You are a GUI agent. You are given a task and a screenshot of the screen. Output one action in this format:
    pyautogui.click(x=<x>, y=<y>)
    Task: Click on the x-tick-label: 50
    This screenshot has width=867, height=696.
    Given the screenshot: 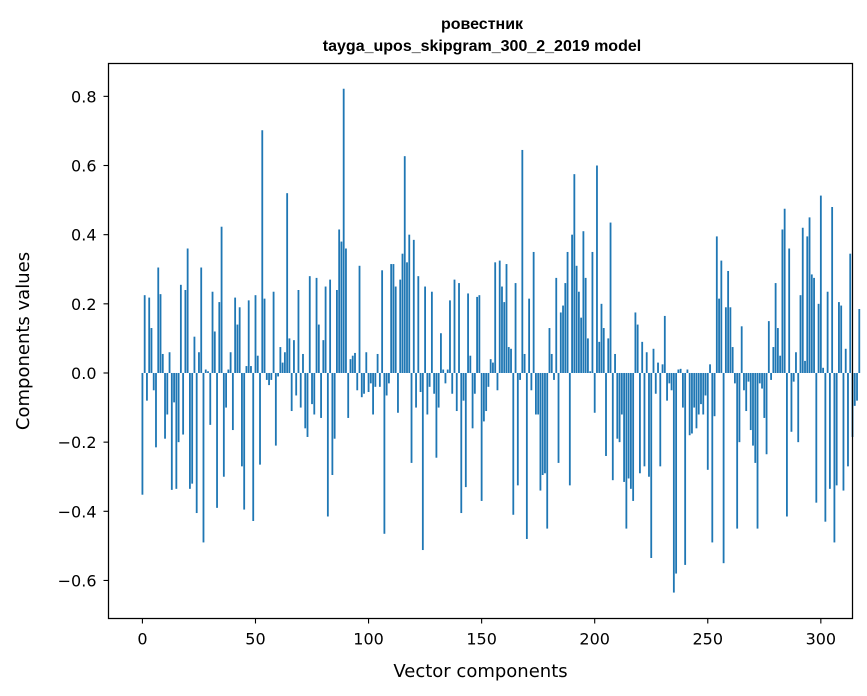 What is the action you would take?
    pyautogui.click(x=255, y=639)
    